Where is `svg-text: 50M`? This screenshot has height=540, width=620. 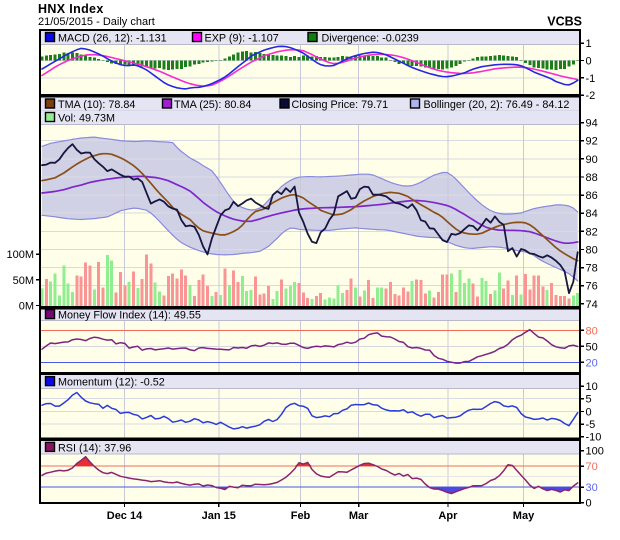 svg-text: 50M is located at coordinates (23, 281).